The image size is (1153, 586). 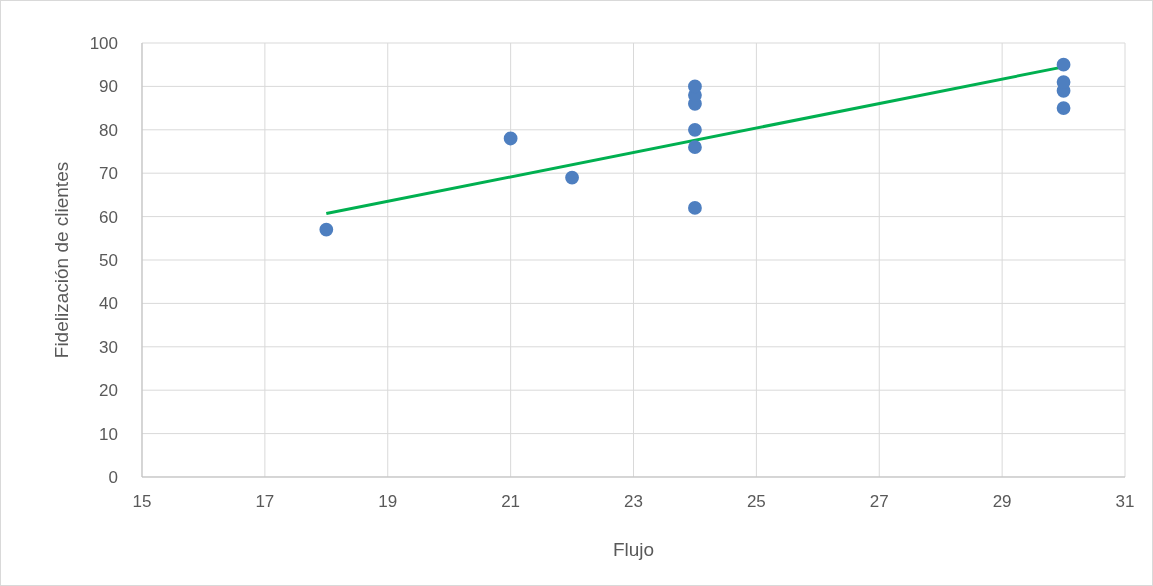 I want to click on y-tick-label: 90, so click(x=108, y=87).